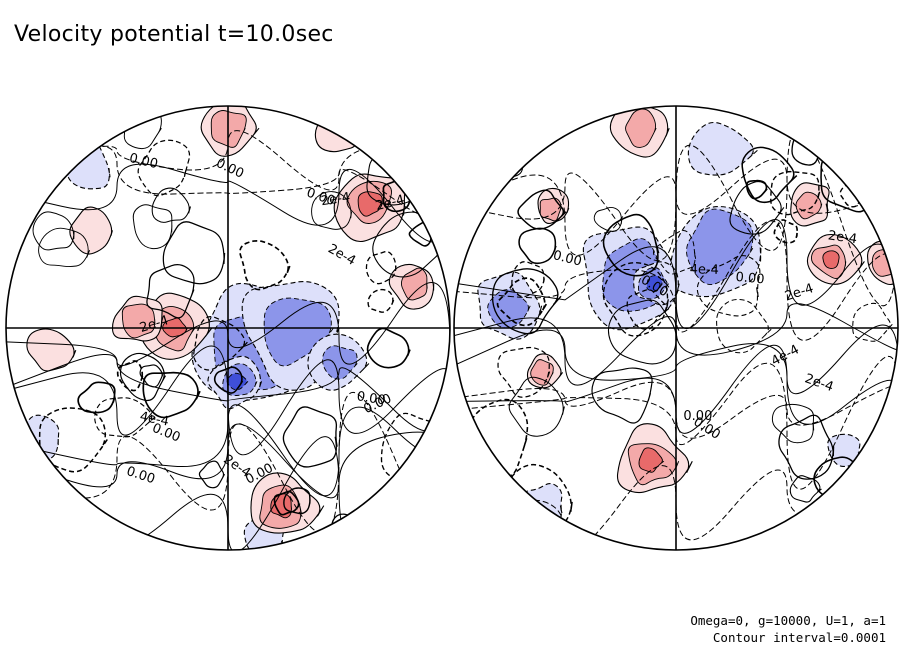 Image resolution: width=904 pixels, height=654 pixels. Describe the element at coordinates (144, 161) in the screenshot. I see `left-contour-label-1: 0.00` at that location.